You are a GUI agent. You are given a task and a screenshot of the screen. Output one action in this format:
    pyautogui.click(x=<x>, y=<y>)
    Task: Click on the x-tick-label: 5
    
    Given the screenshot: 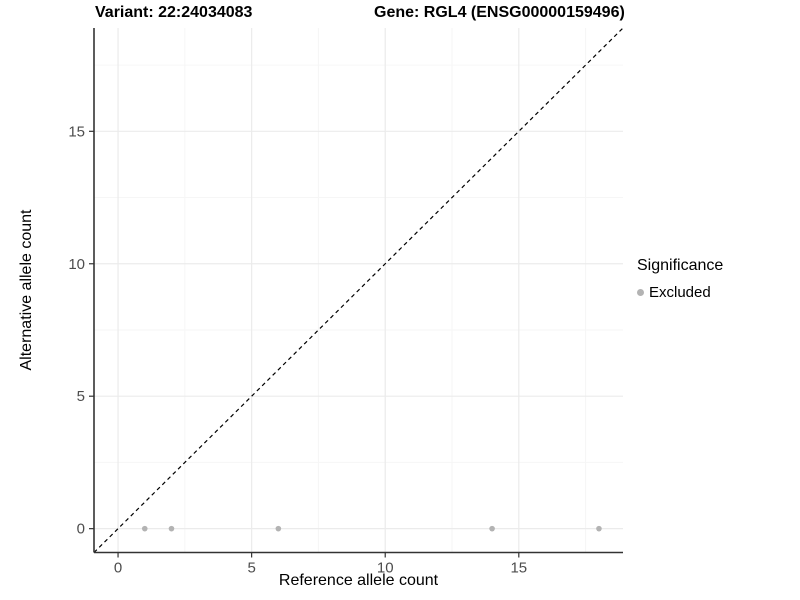 What is the action you would take?
    pyautogui.click(x=251, y=568)
    